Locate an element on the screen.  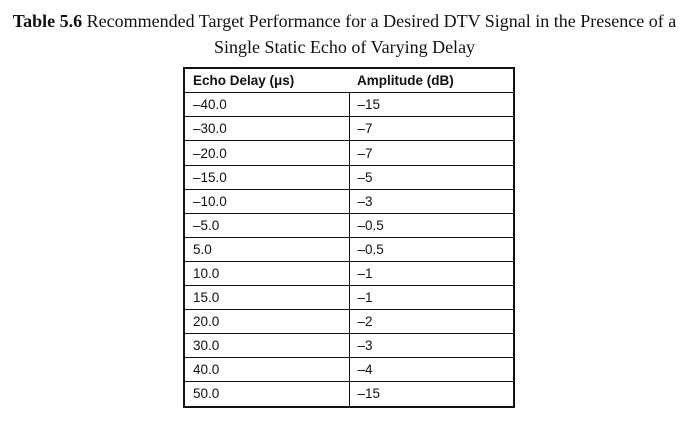
table-row: 15.0 –1 is located at coordinates (349, 298).